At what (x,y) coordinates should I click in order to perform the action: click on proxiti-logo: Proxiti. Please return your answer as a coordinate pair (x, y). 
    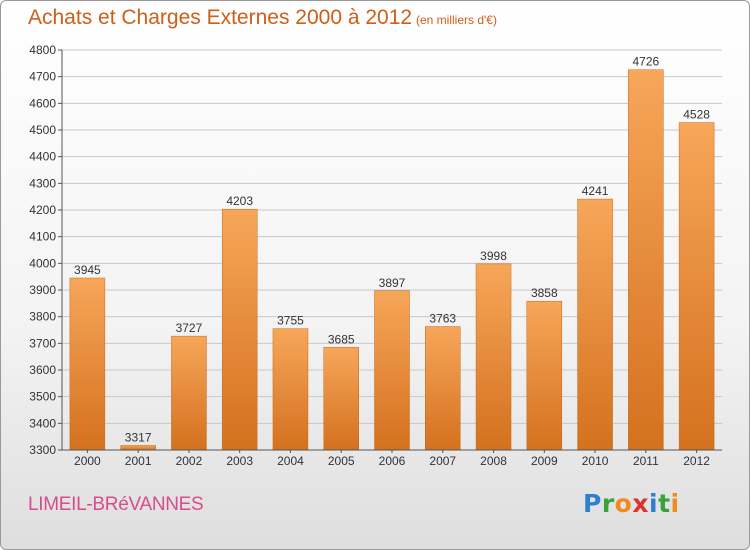
    Looking at the image, I should click on (631, 503).